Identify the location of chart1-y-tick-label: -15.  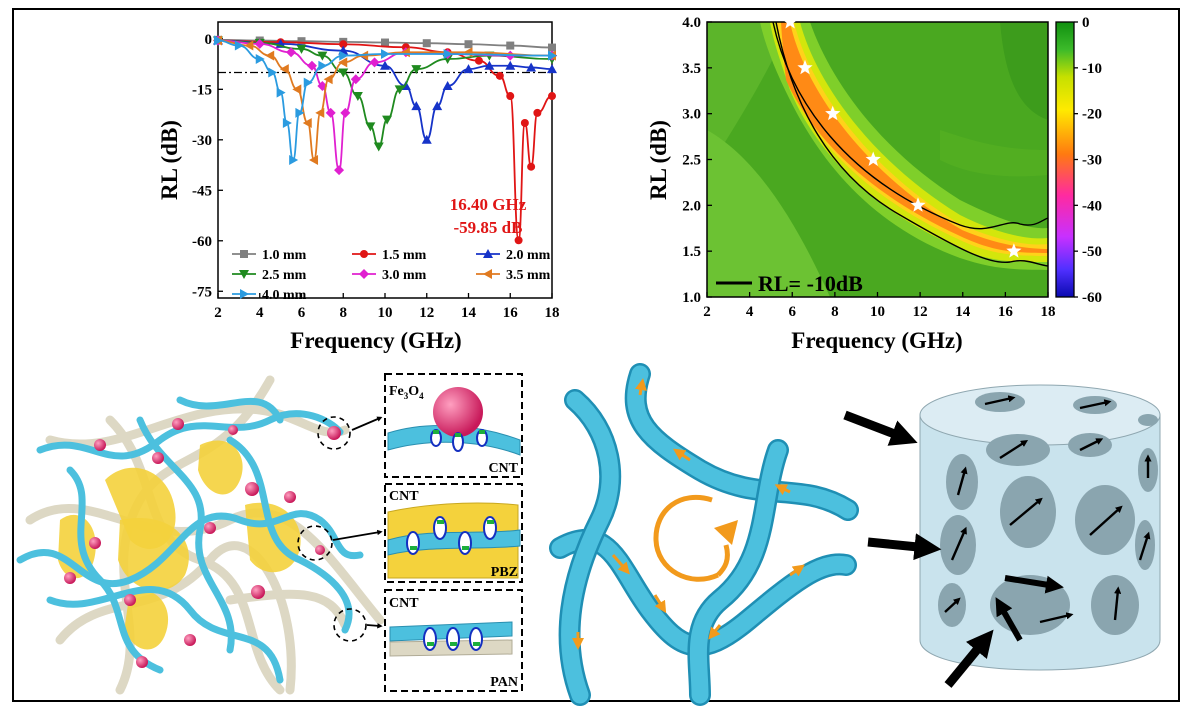
(202, 90).